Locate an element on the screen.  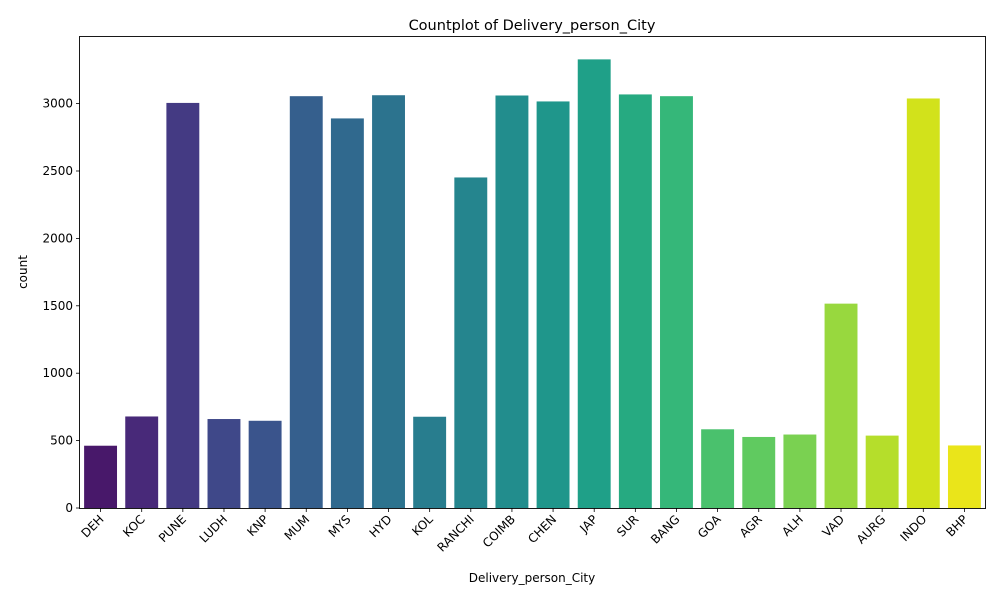
x-tick-label: AURG is located at coordinates (871, 529).